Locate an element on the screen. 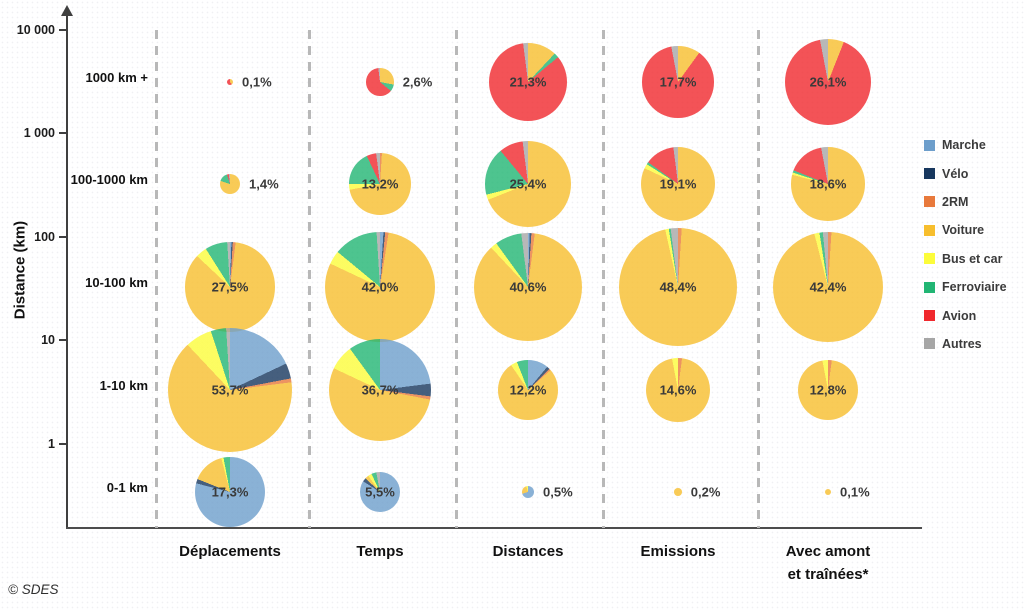  pie-value-label: 14,6% is located at coordinates (678, 390).